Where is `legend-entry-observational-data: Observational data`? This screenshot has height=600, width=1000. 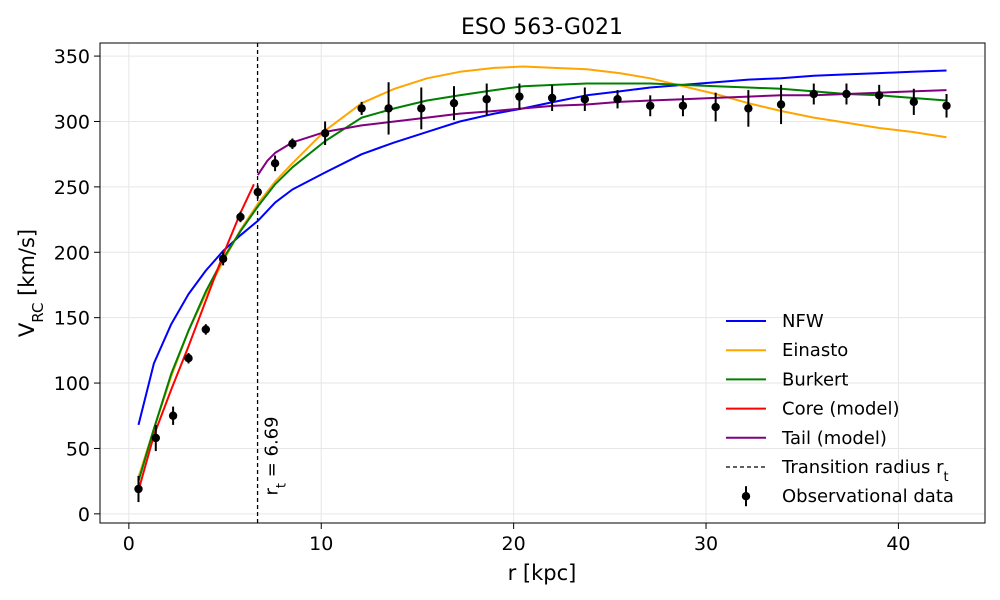 legend-entry-observational-data: Observational data is located at coordinates (847, 496).